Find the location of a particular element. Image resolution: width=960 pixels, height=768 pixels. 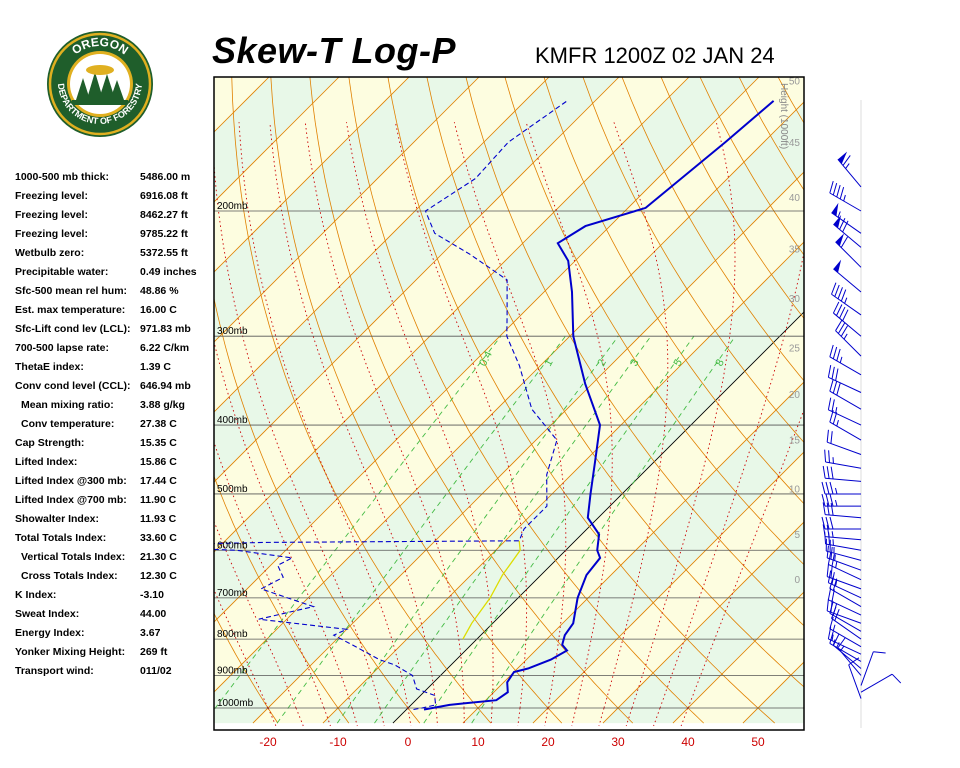

index-label: Conv cond level (CCL): is located at coordinates (73, 386).